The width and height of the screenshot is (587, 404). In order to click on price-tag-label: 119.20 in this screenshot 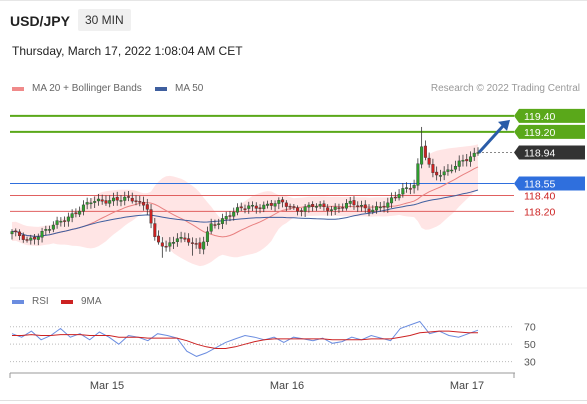, I will do `click(539, 133)`.